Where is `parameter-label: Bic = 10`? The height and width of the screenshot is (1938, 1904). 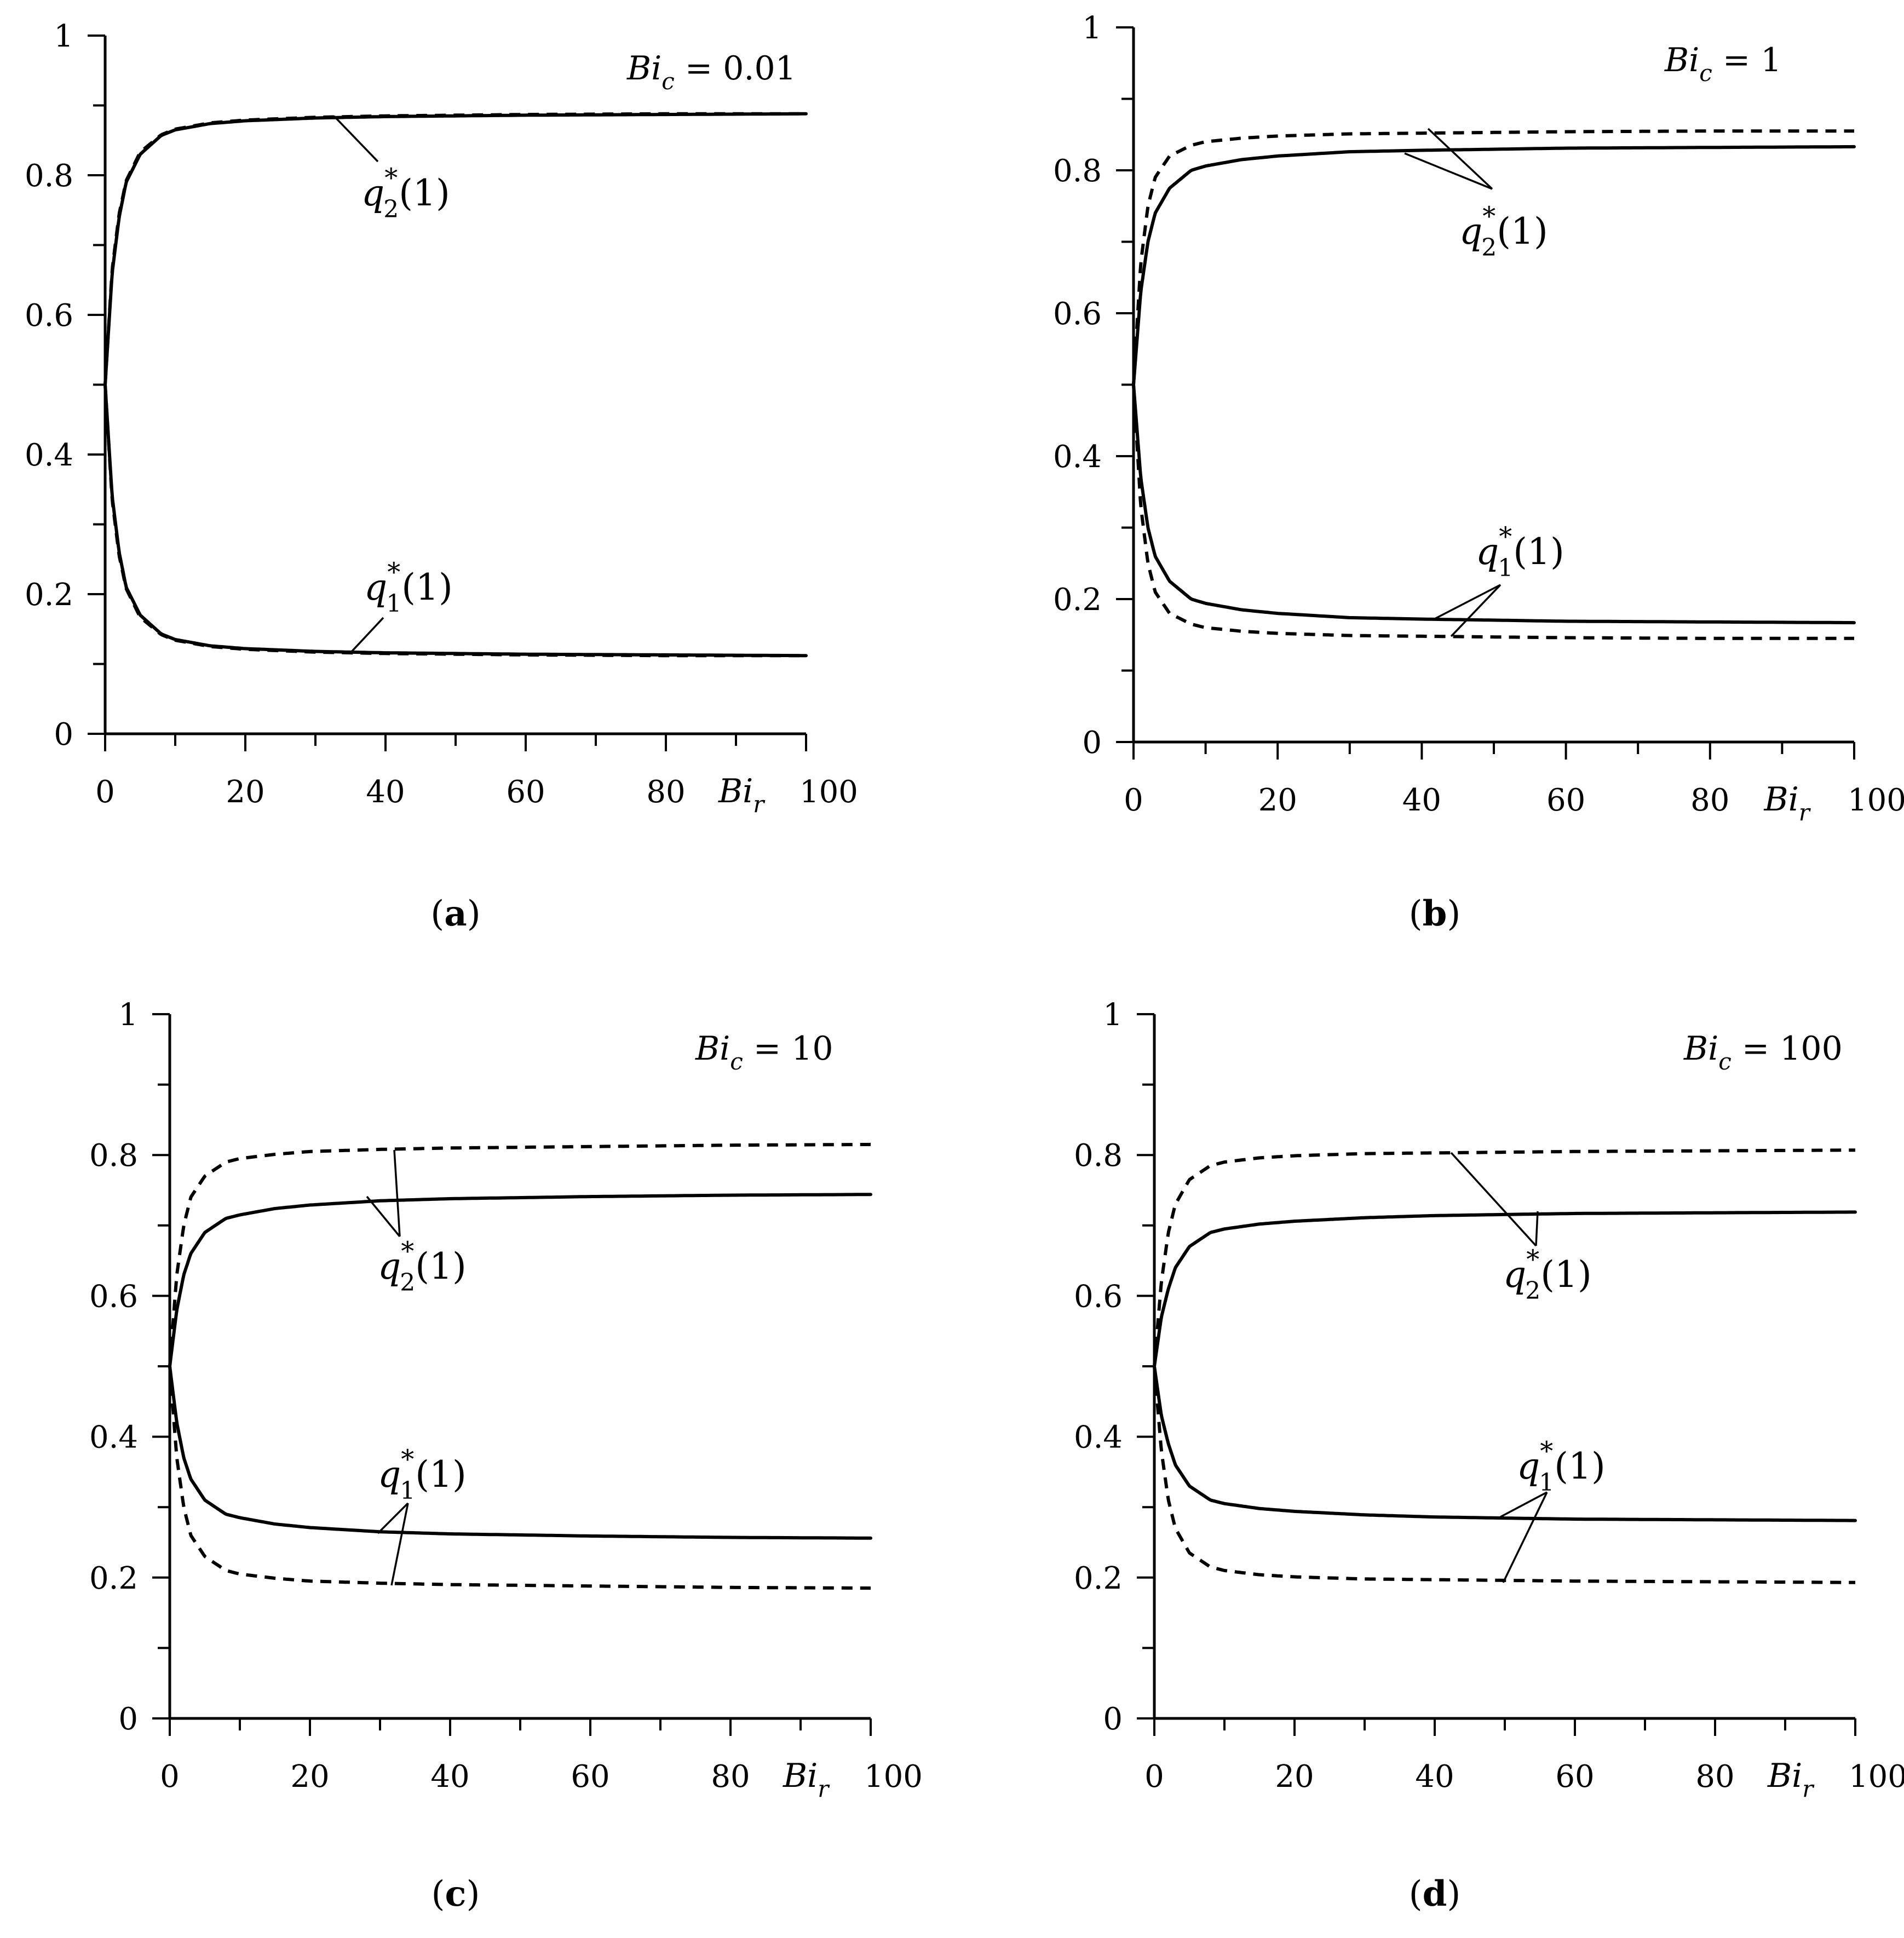 parameter-label: Bic = 10 is located at coordinates (764, 1052).